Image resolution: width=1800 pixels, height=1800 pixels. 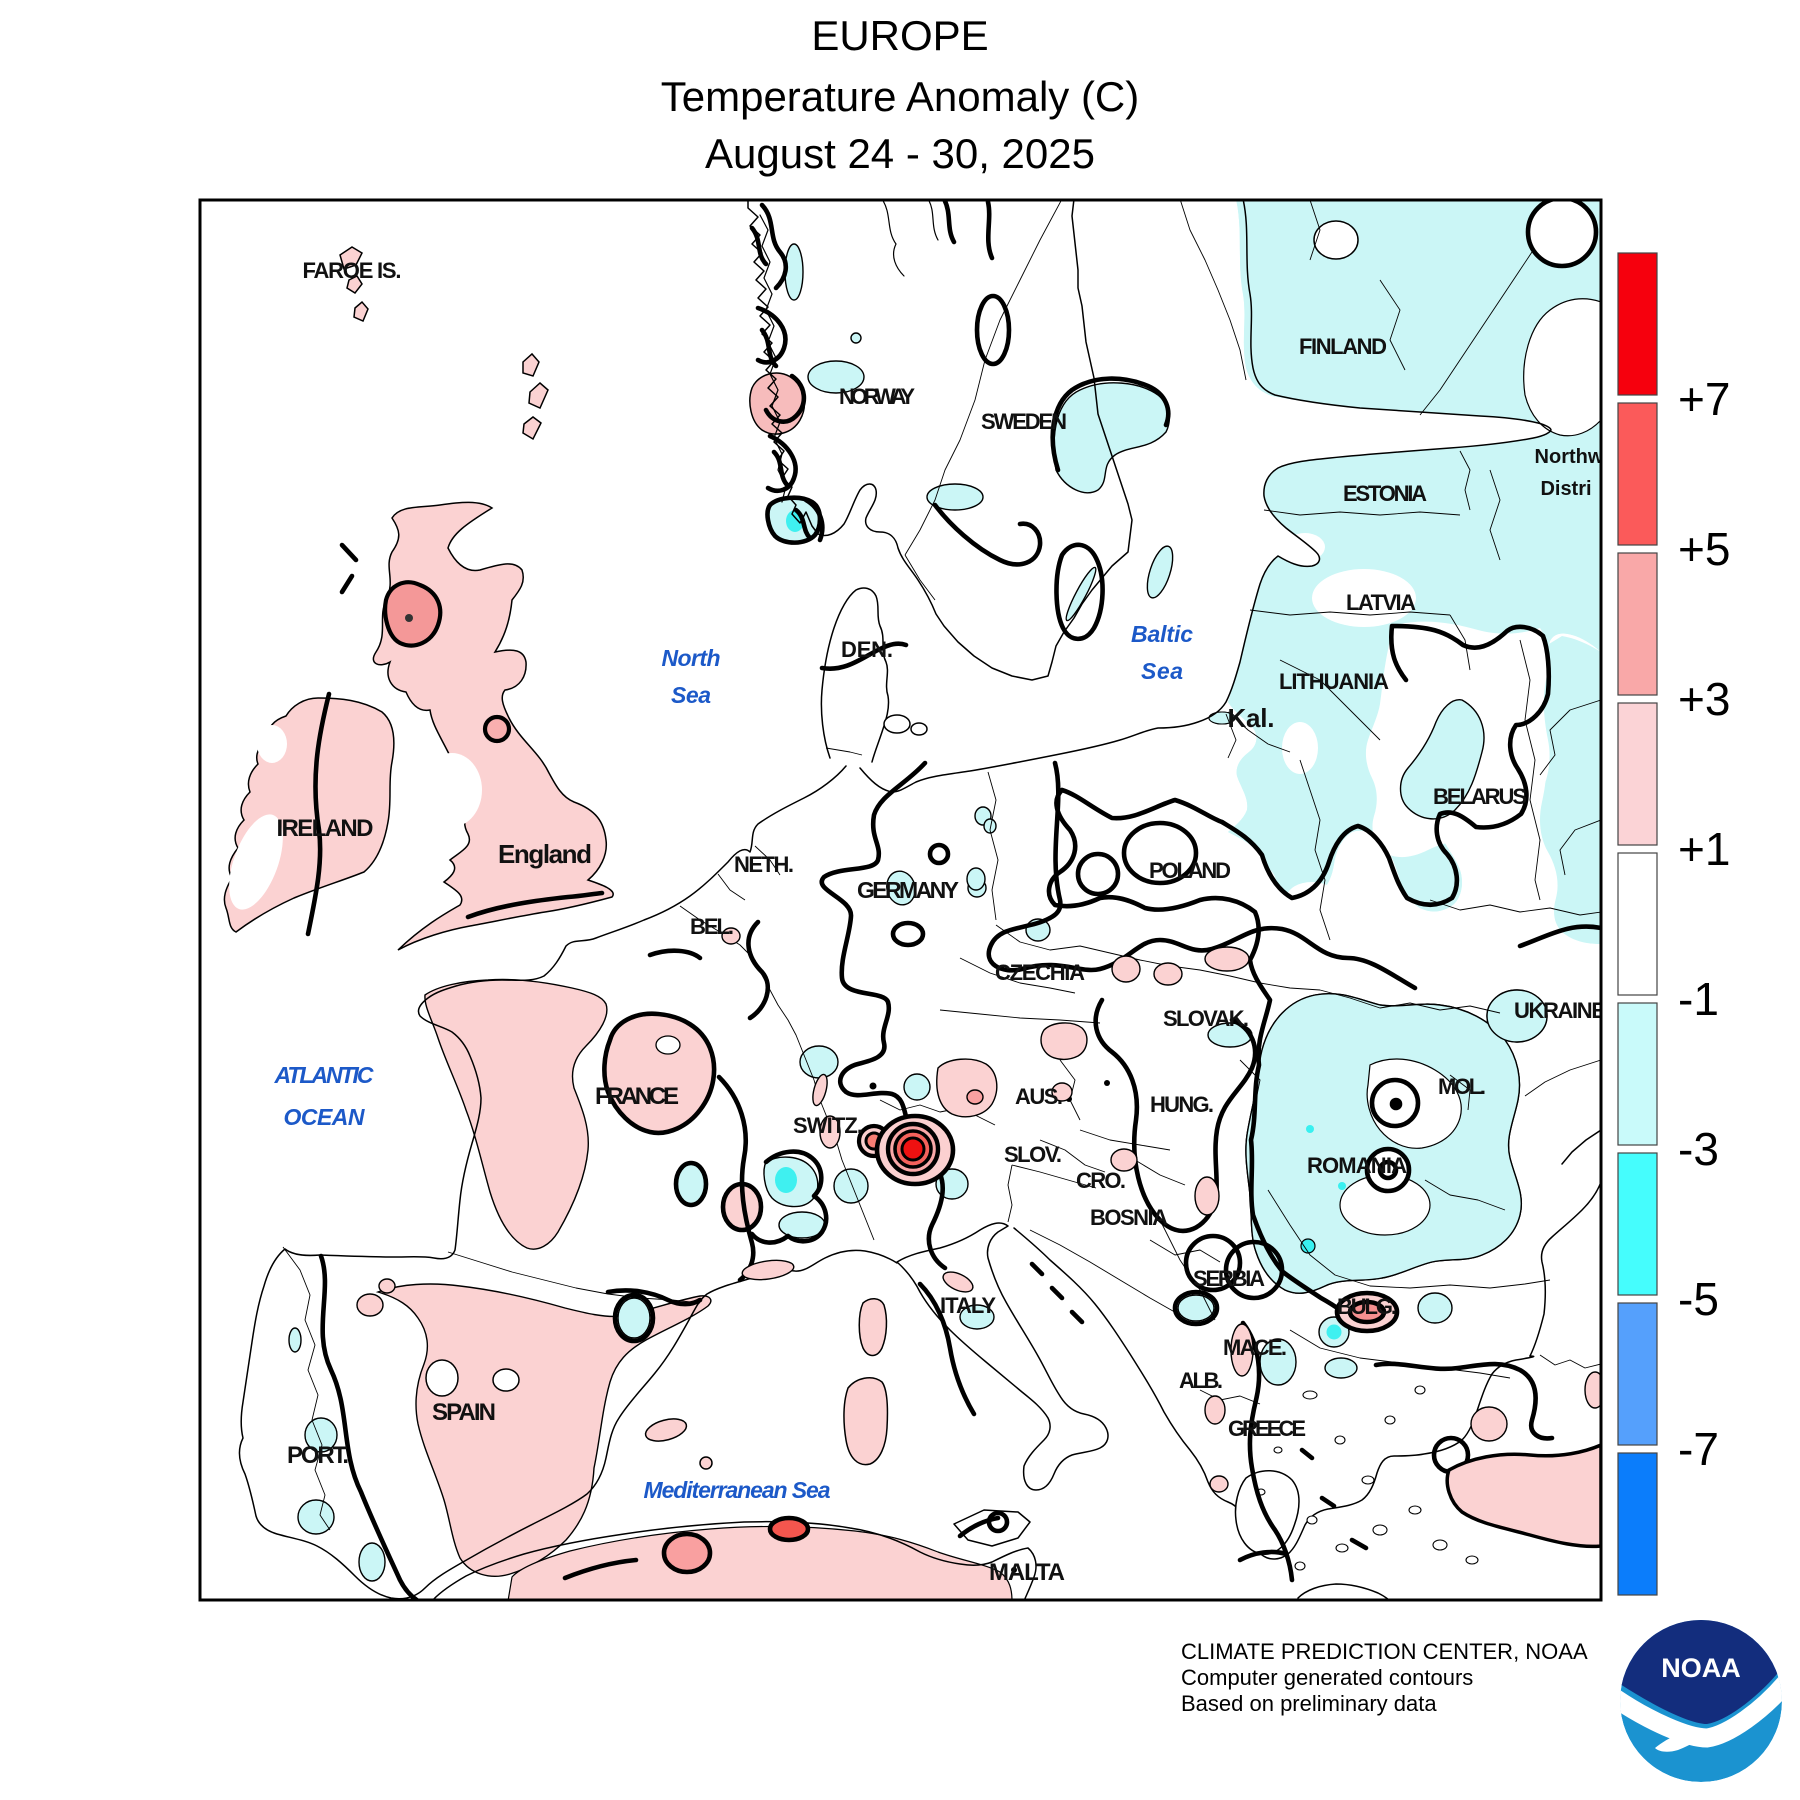 I want to click on svg-text: FINLAND, so click(x=1343, y=346).